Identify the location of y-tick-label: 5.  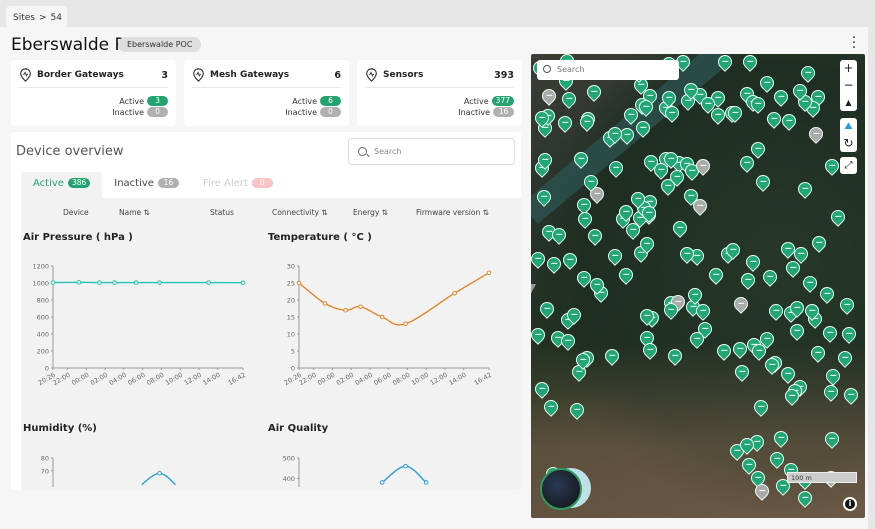
(293, 352).